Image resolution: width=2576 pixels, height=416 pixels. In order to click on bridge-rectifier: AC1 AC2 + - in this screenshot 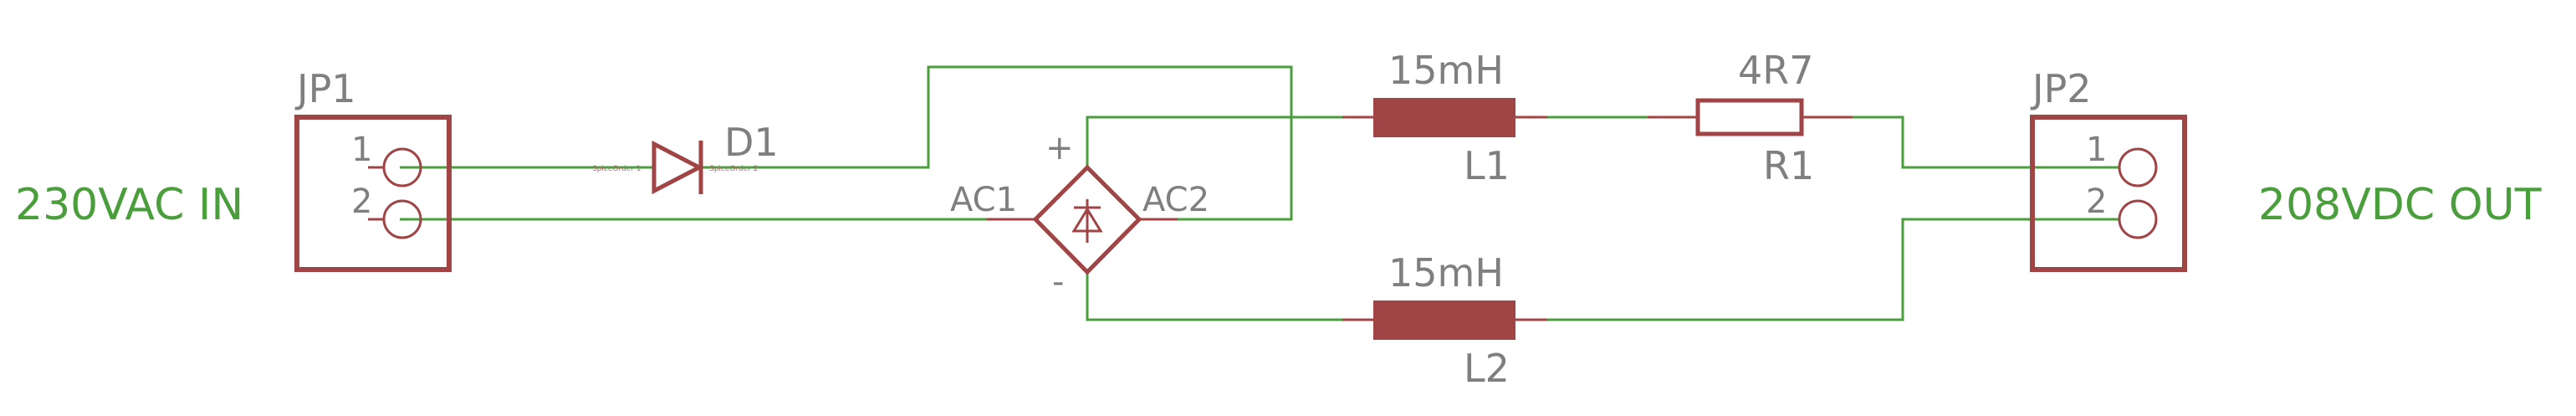, I will do `click(1079, 215)`.